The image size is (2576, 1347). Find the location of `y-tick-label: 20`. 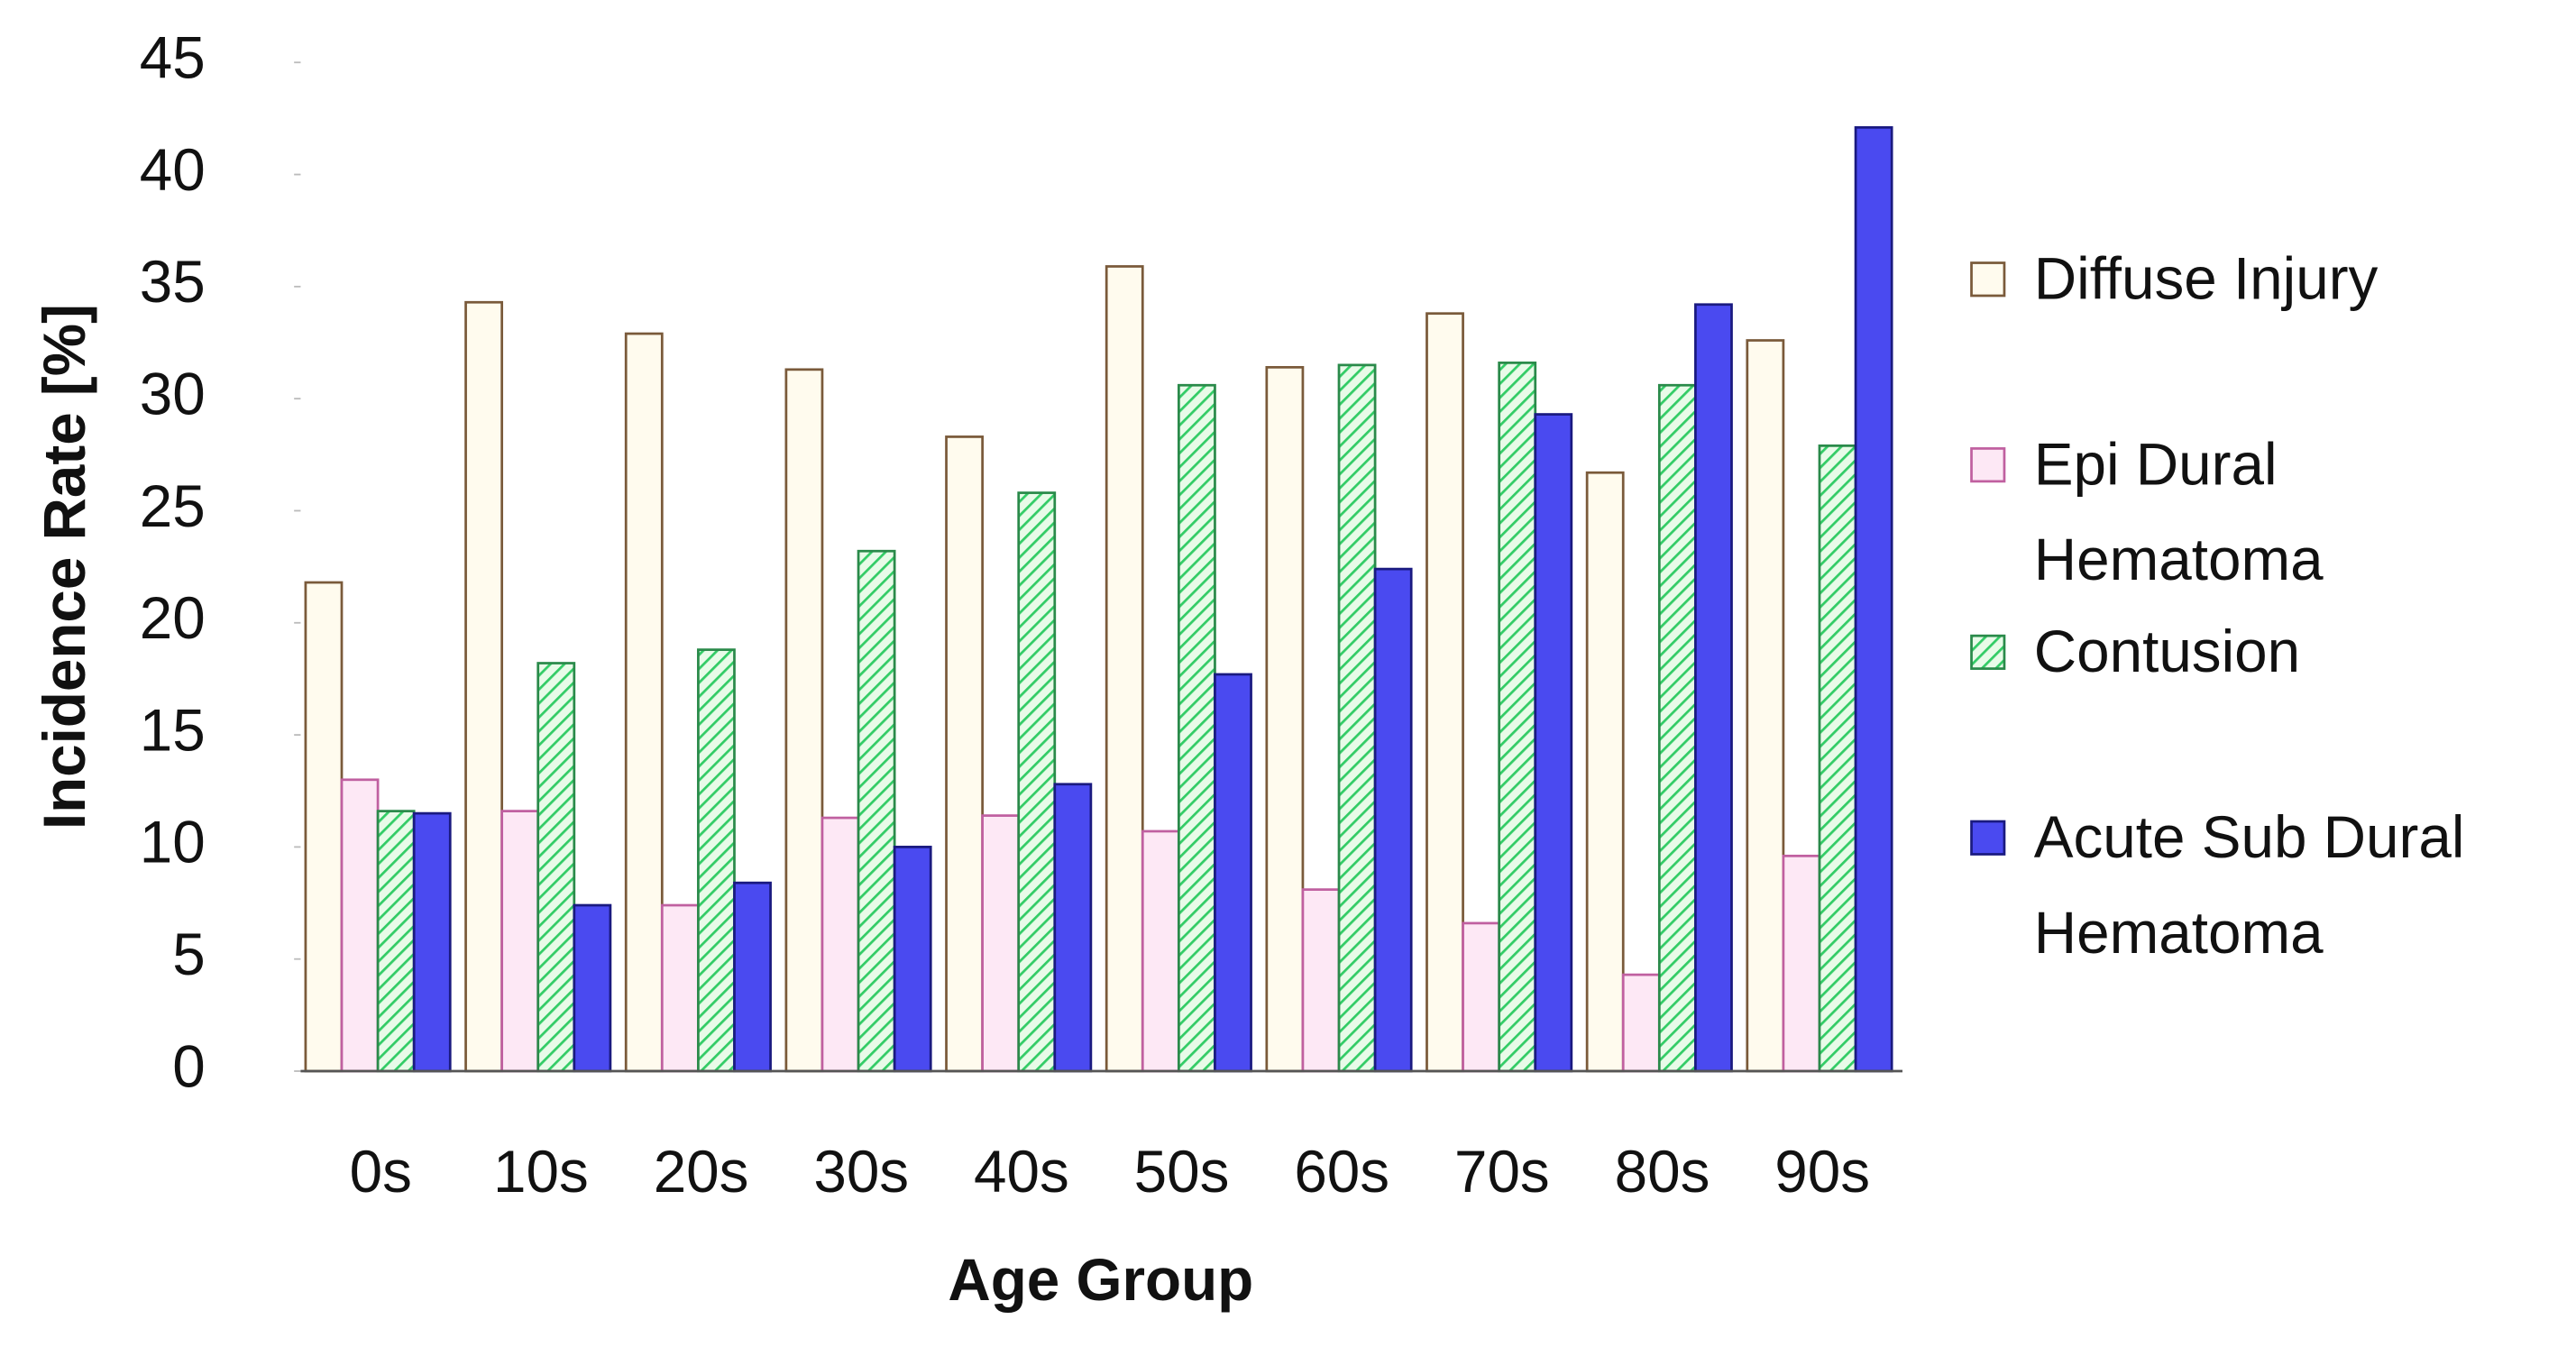

y-tick-label: 20 is located at coordinates (173, 618).